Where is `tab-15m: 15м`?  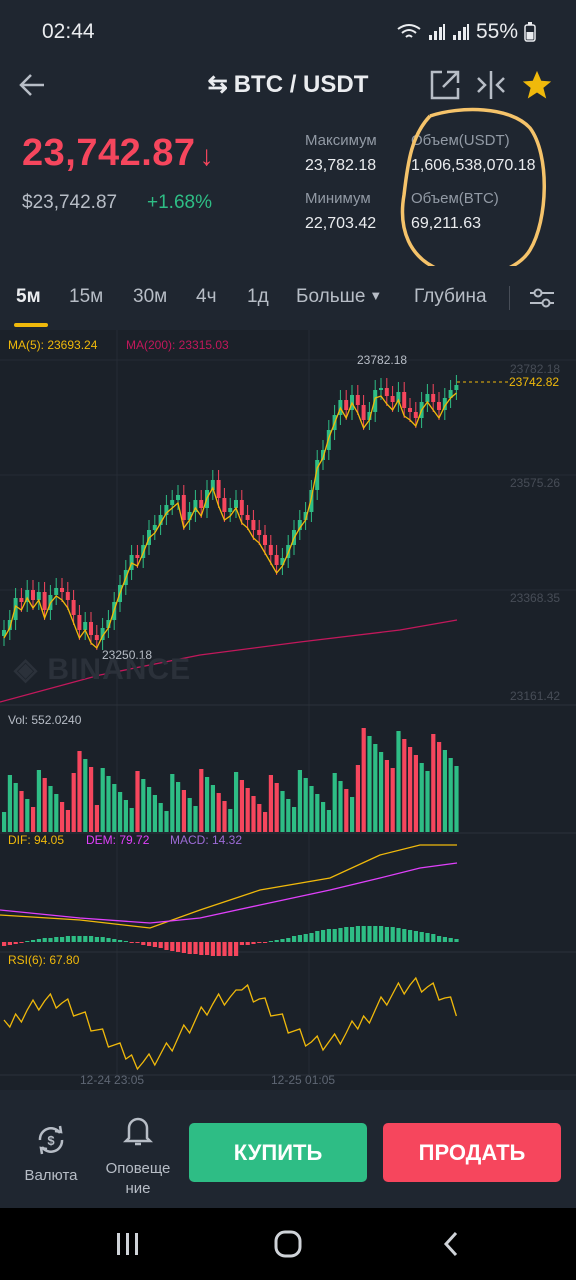 tab-15m: 15м is located at coordinates (86, 296).